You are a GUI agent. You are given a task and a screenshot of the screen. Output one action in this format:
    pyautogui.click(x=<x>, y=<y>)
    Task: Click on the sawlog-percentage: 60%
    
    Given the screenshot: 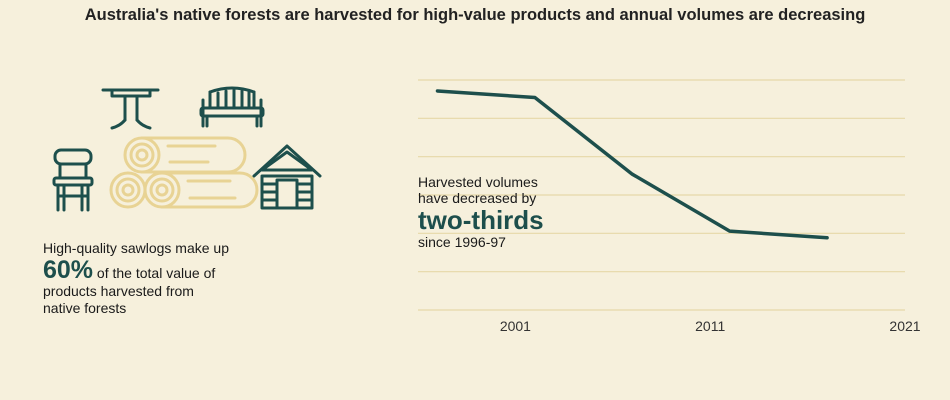 What is the action you would take?
    pyautogui.click(x=68, y=270)
    